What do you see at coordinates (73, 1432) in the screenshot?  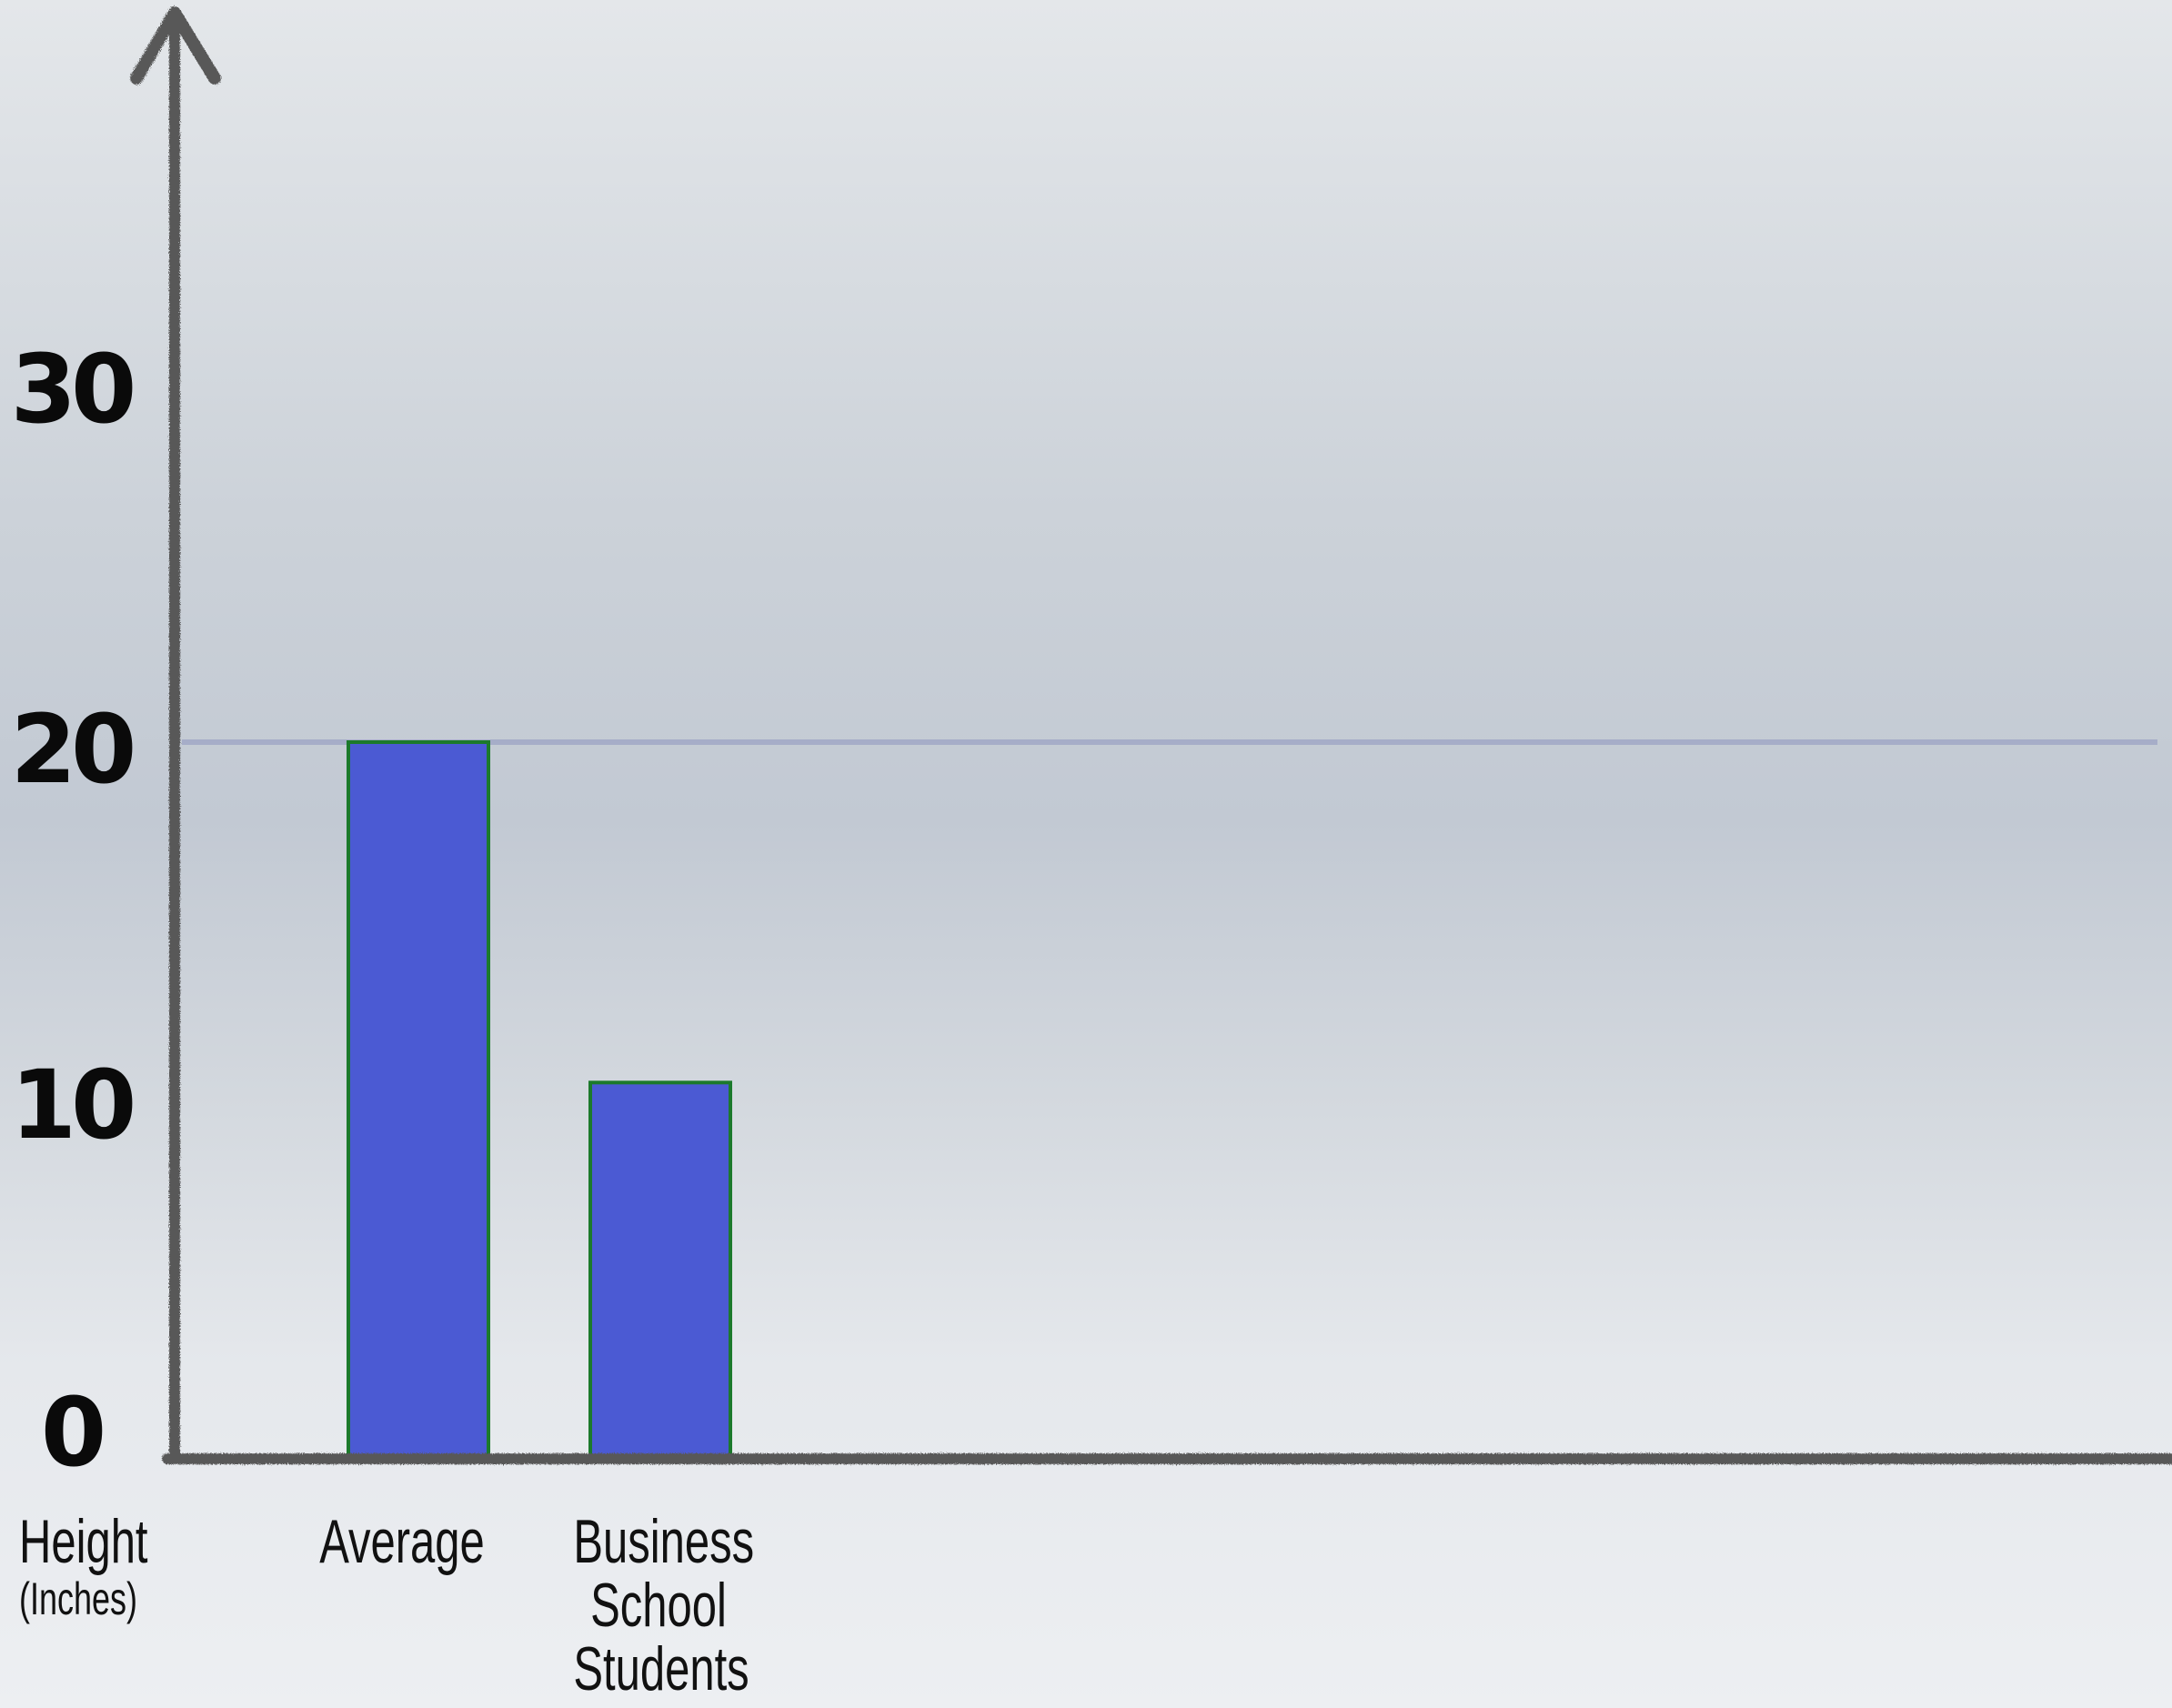 I see `y-tick-label-0: 0` at bounding box center [73, 1432].